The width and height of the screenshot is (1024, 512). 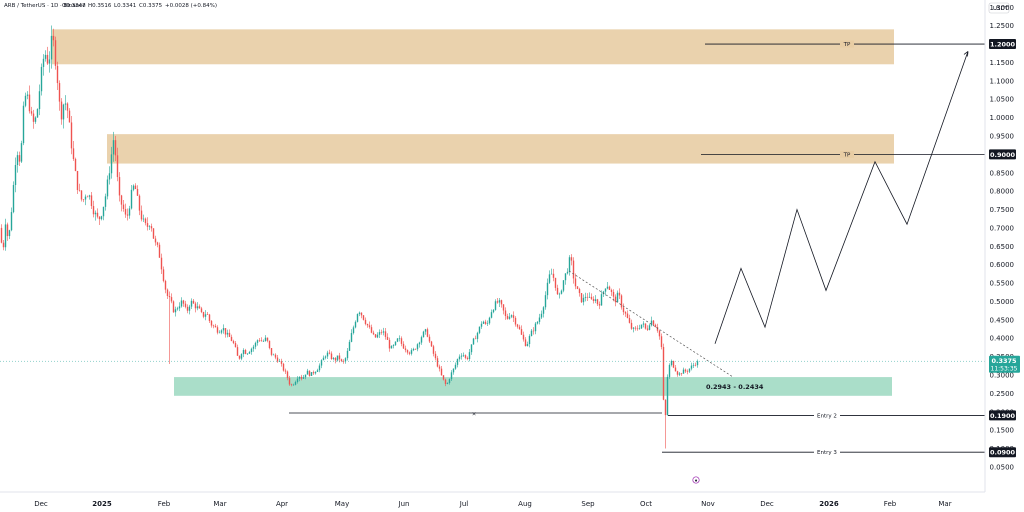 I want to click on currency-badge: USDT, so click(x=999, y=8).